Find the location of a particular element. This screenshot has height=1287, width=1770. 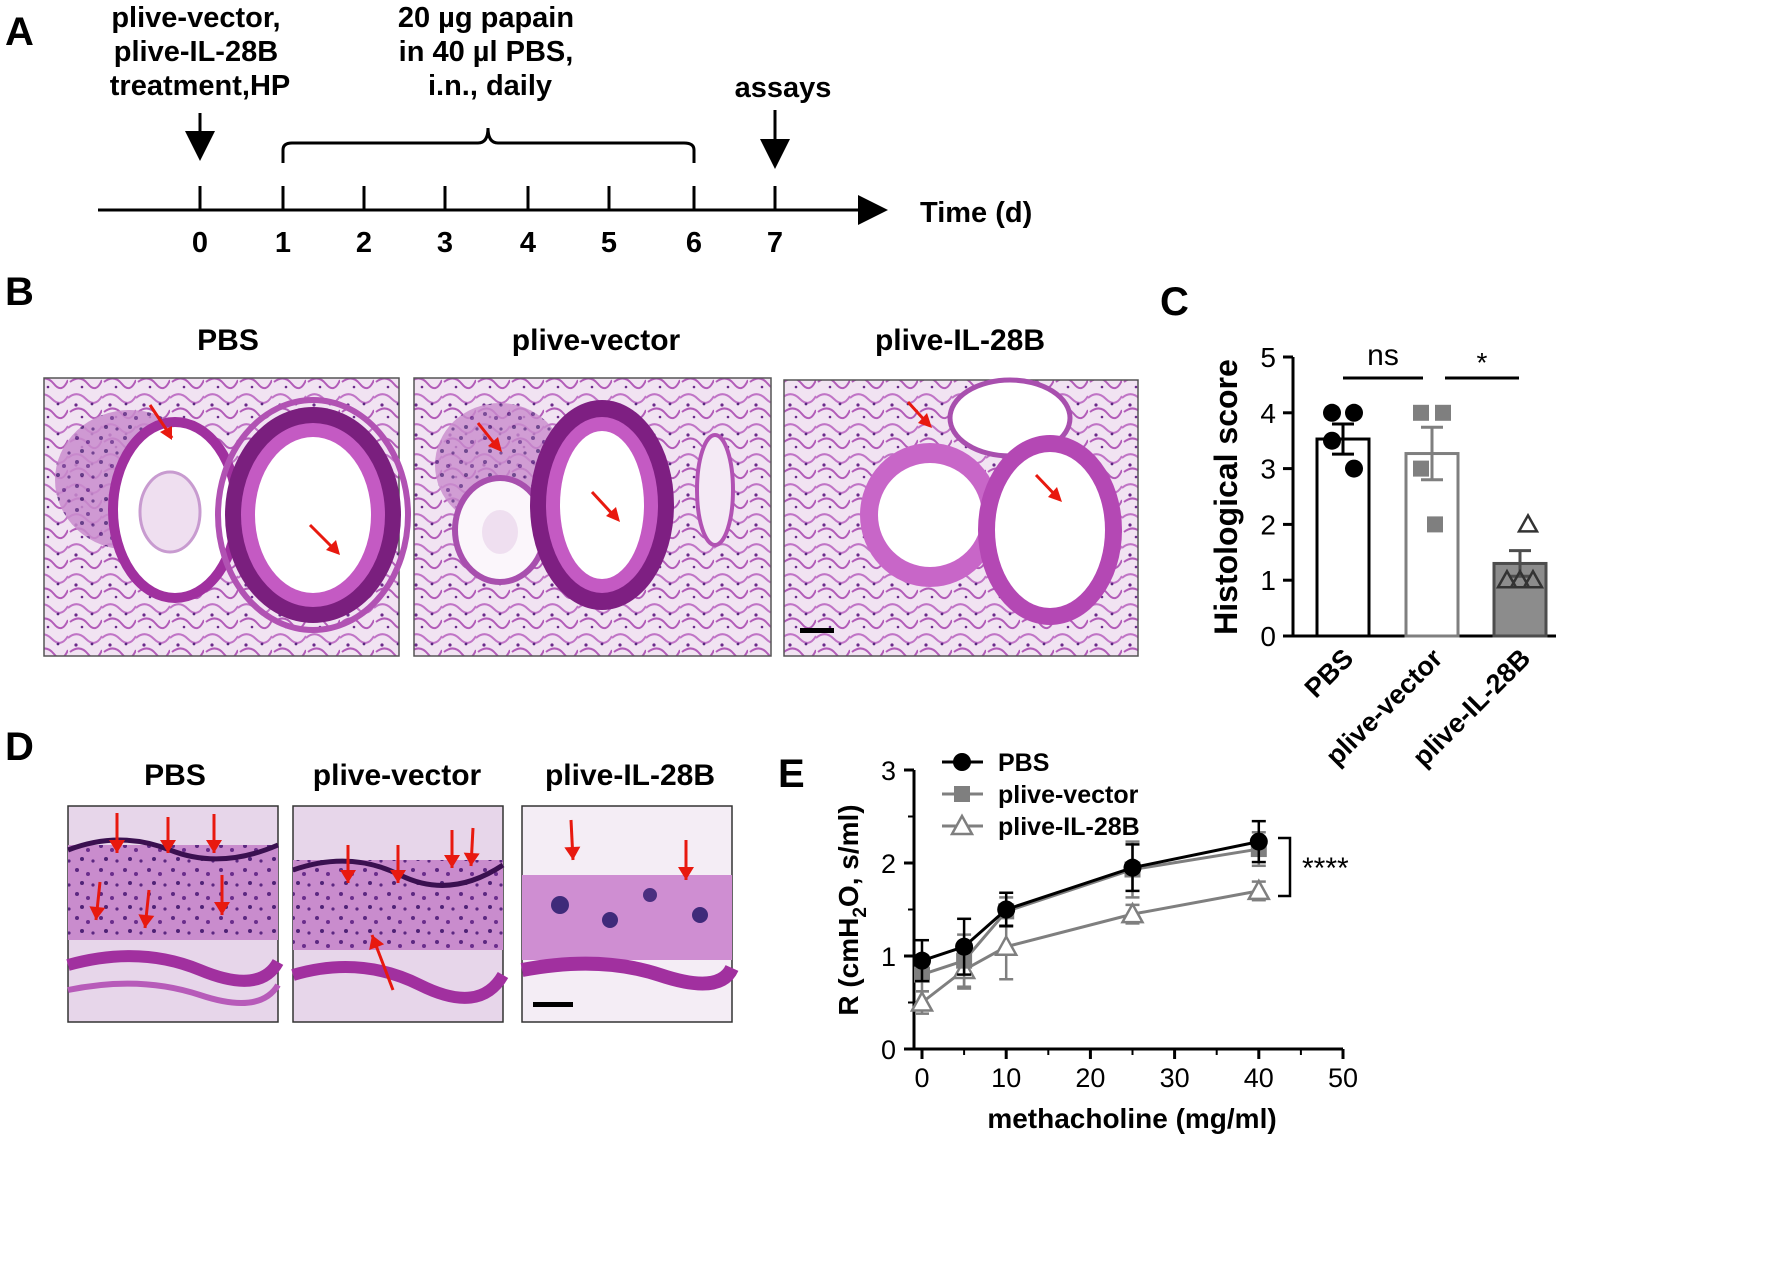

chart-c-y-tick-label: 1 is located at coordinates (1268, 580).